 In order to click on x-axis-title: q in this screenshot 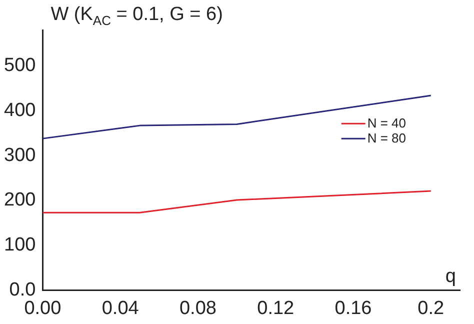, I will do `click(450, 277)`.